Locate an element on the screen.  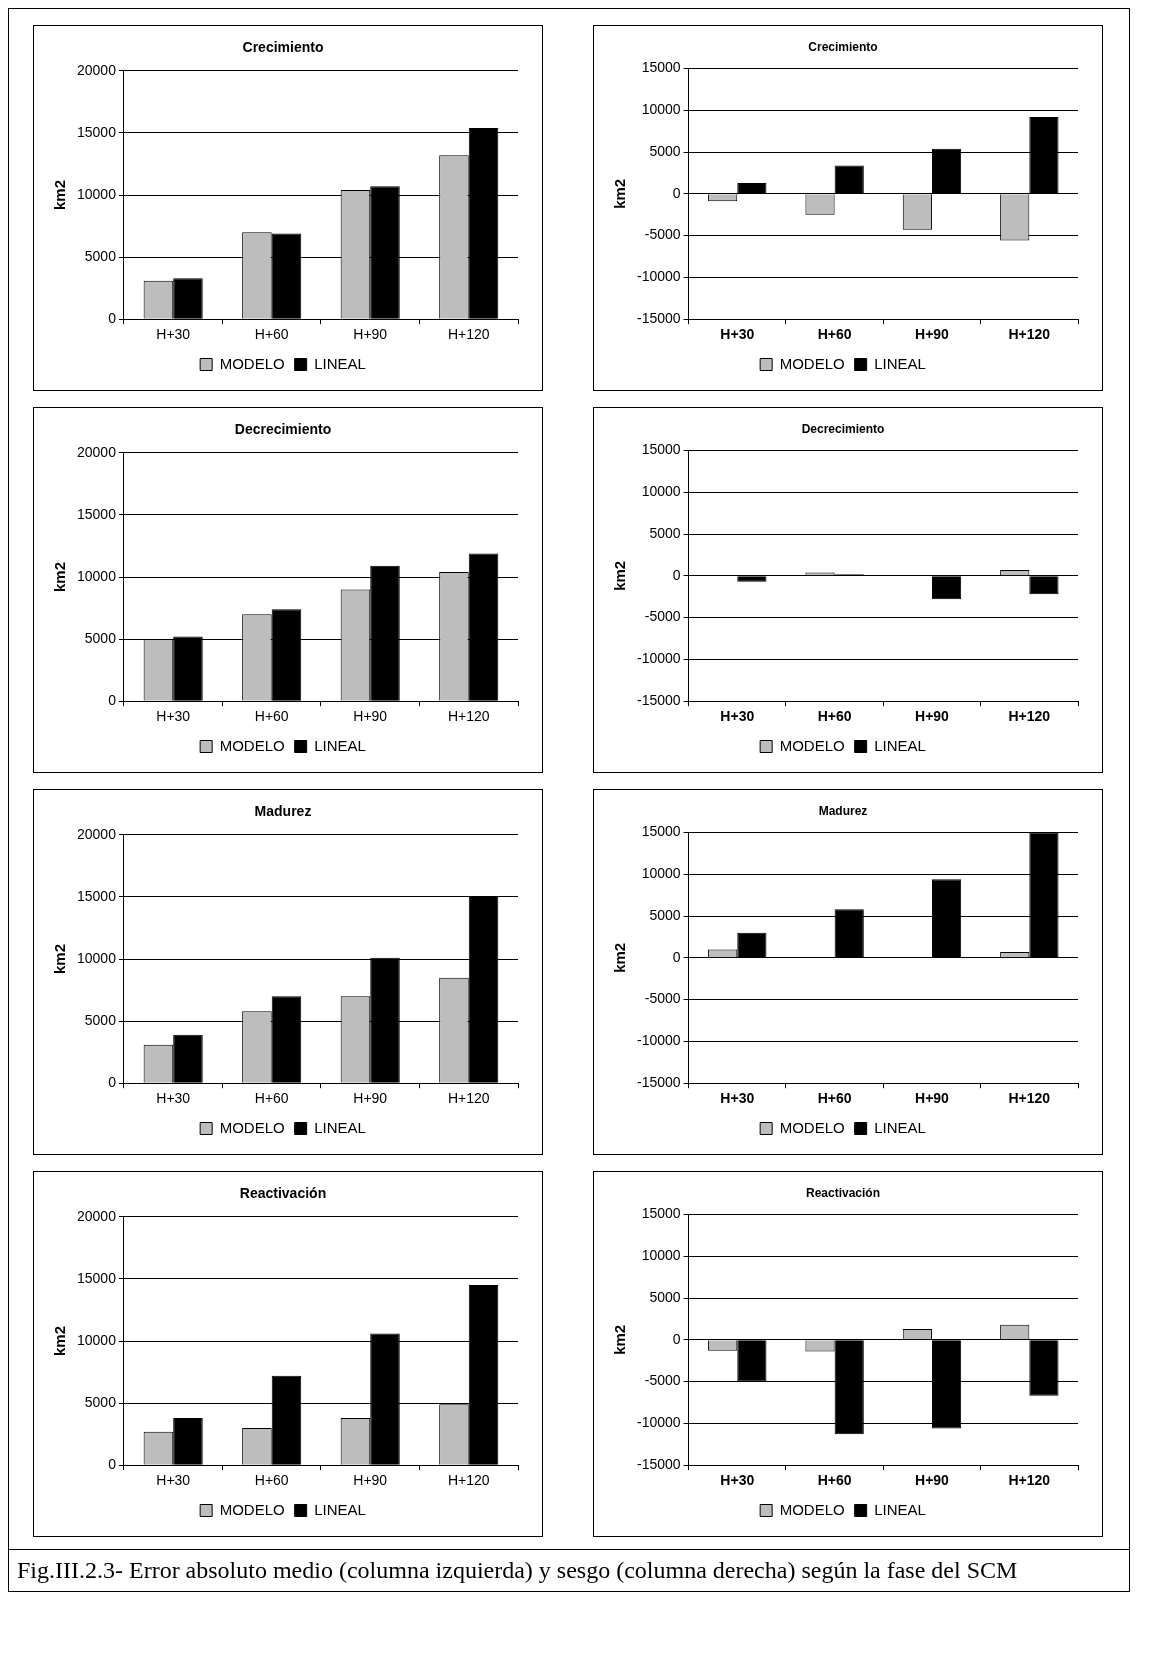
chart-title: Reactivación is located at coordinates (843, 1192).